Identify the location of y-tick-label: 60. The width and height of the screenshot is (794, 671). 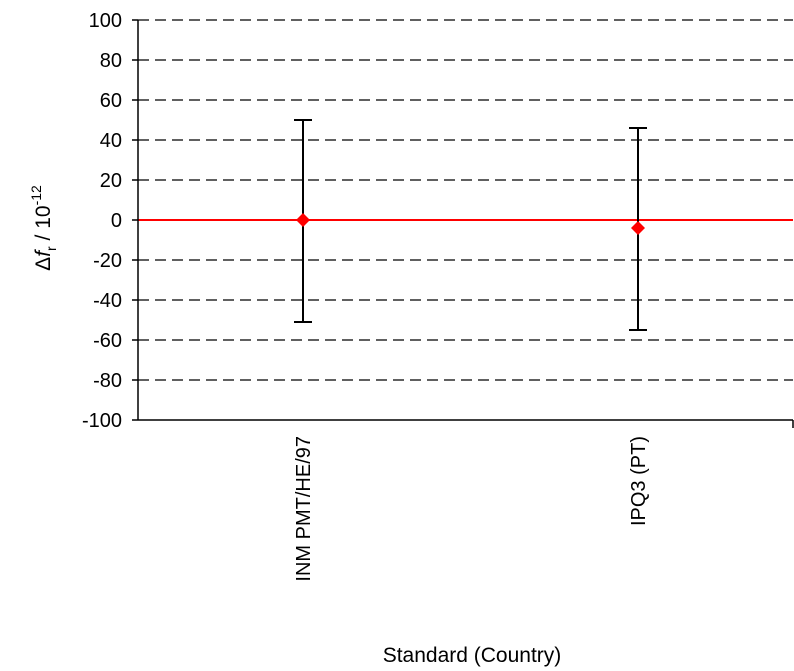
(111, 101).